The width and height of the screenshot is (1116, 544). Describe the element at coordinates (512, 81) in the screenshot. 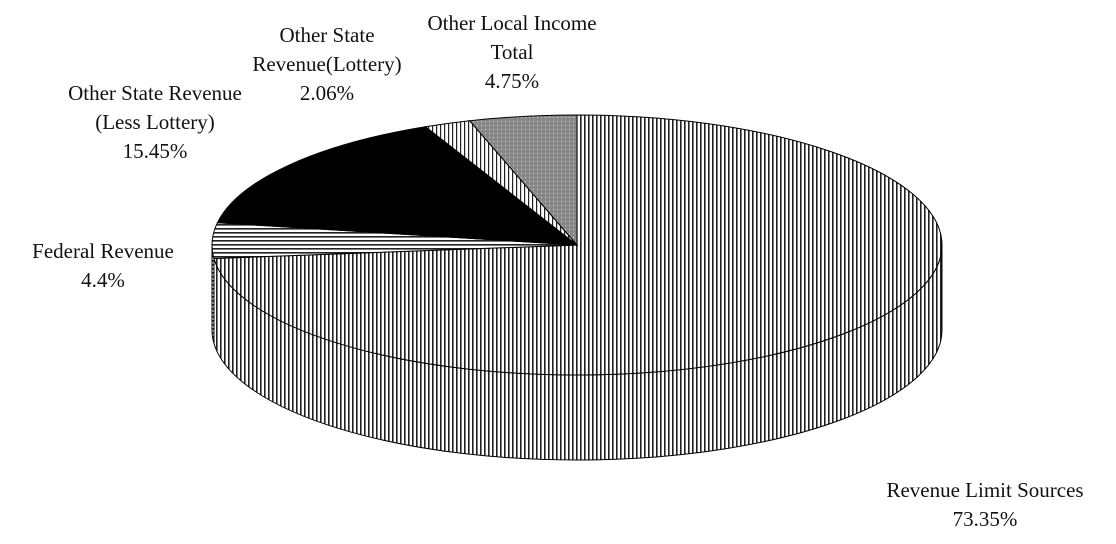

I see `slice-value-label: 4.75%` at that location.